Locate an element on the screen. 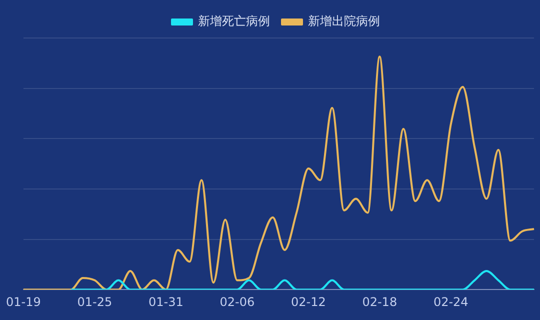 Image resolution: width=540 pixels, height=320 pixels. legend-label: 新增死亡病例 is located at coordinates (234, 21).